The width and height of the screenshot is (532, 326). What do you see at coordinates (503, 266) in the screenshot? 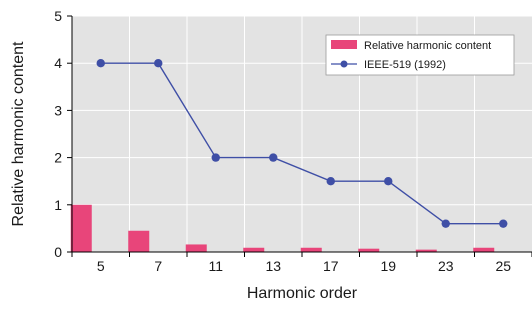
I see `x-tick-label: 25` at bounding box center [503, 266].